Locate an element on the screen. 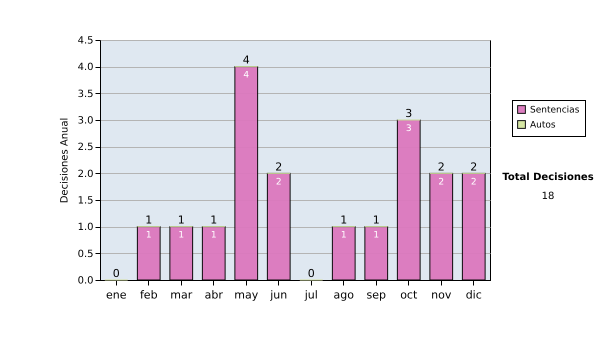 This screenshot has height=340, width=600. y-axis-title: Decisiones Anual is located at coordinates (65, 161).